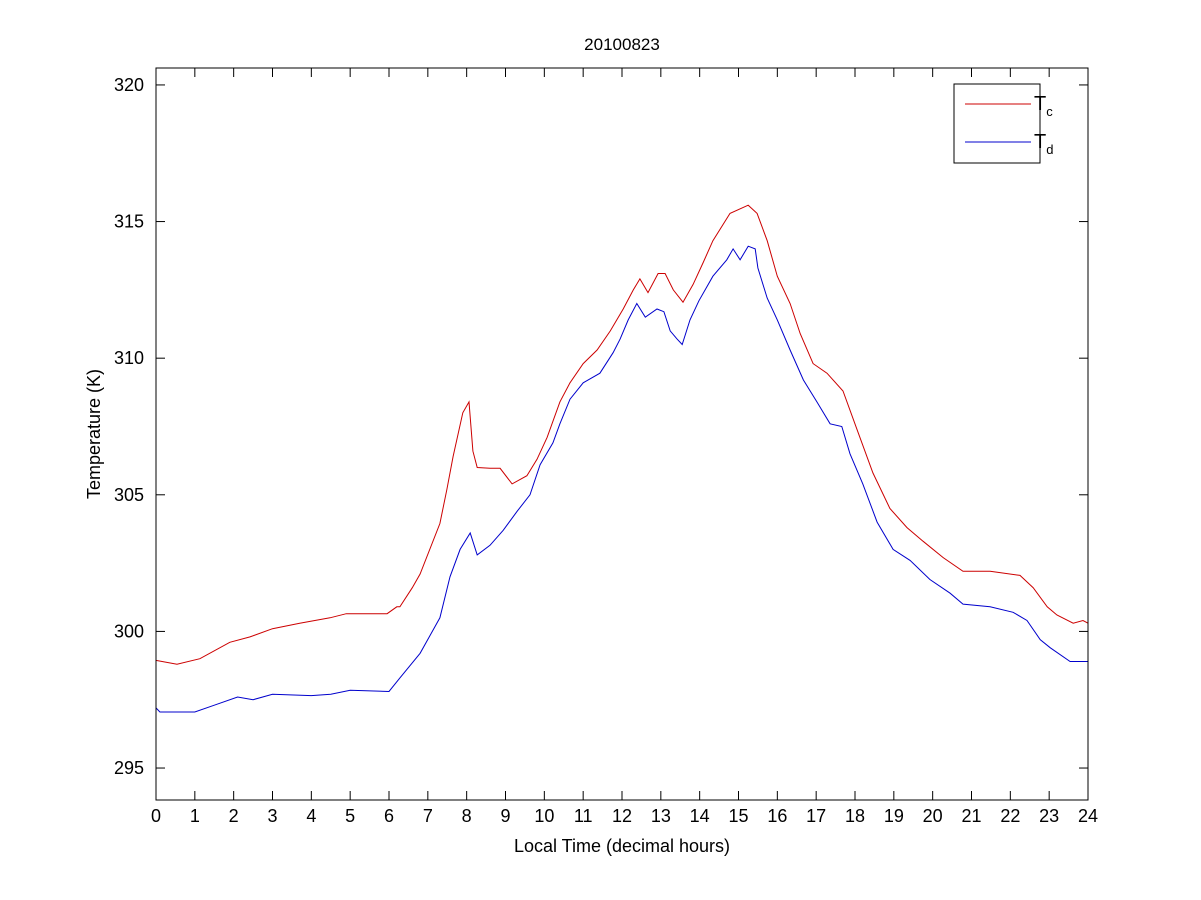  What do you see at coordinates (661, 816) in the screenshot?
I see `x-tick-label: 13` at bounding box center [661, 816].